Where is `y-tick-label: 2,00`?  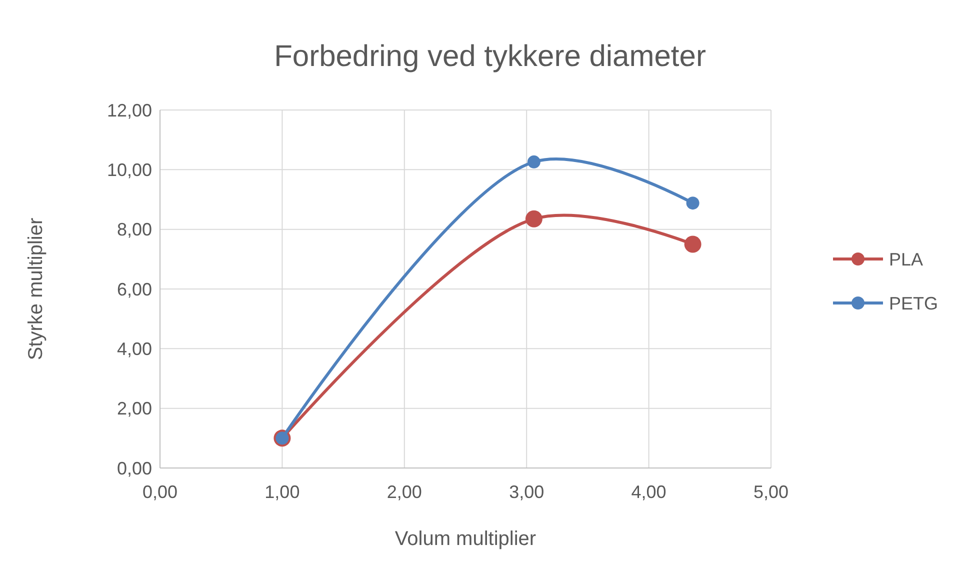 y-tick-label: 2,00 is located at coordinates (134, 408).